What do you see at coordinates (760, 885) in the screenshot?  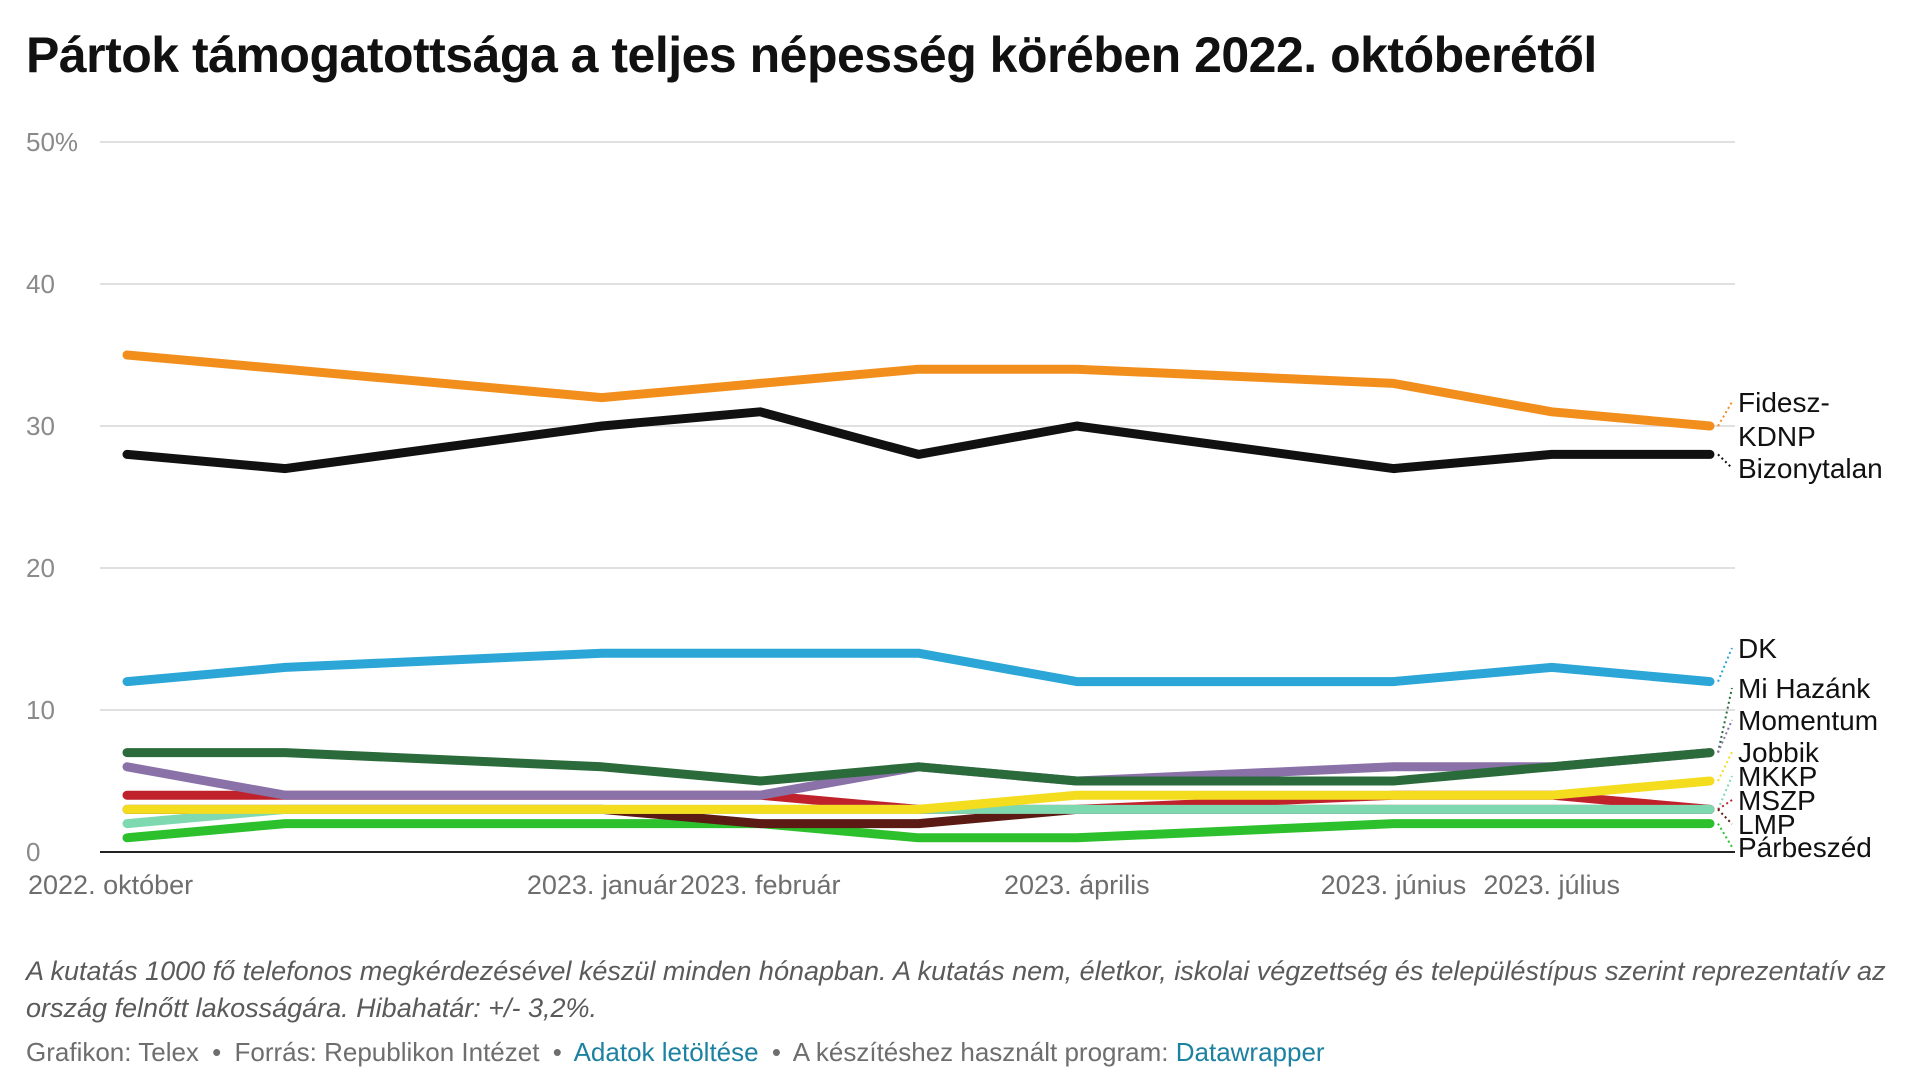 I see `x-tick-label: 2023. február` at bounding box center [760, 885].